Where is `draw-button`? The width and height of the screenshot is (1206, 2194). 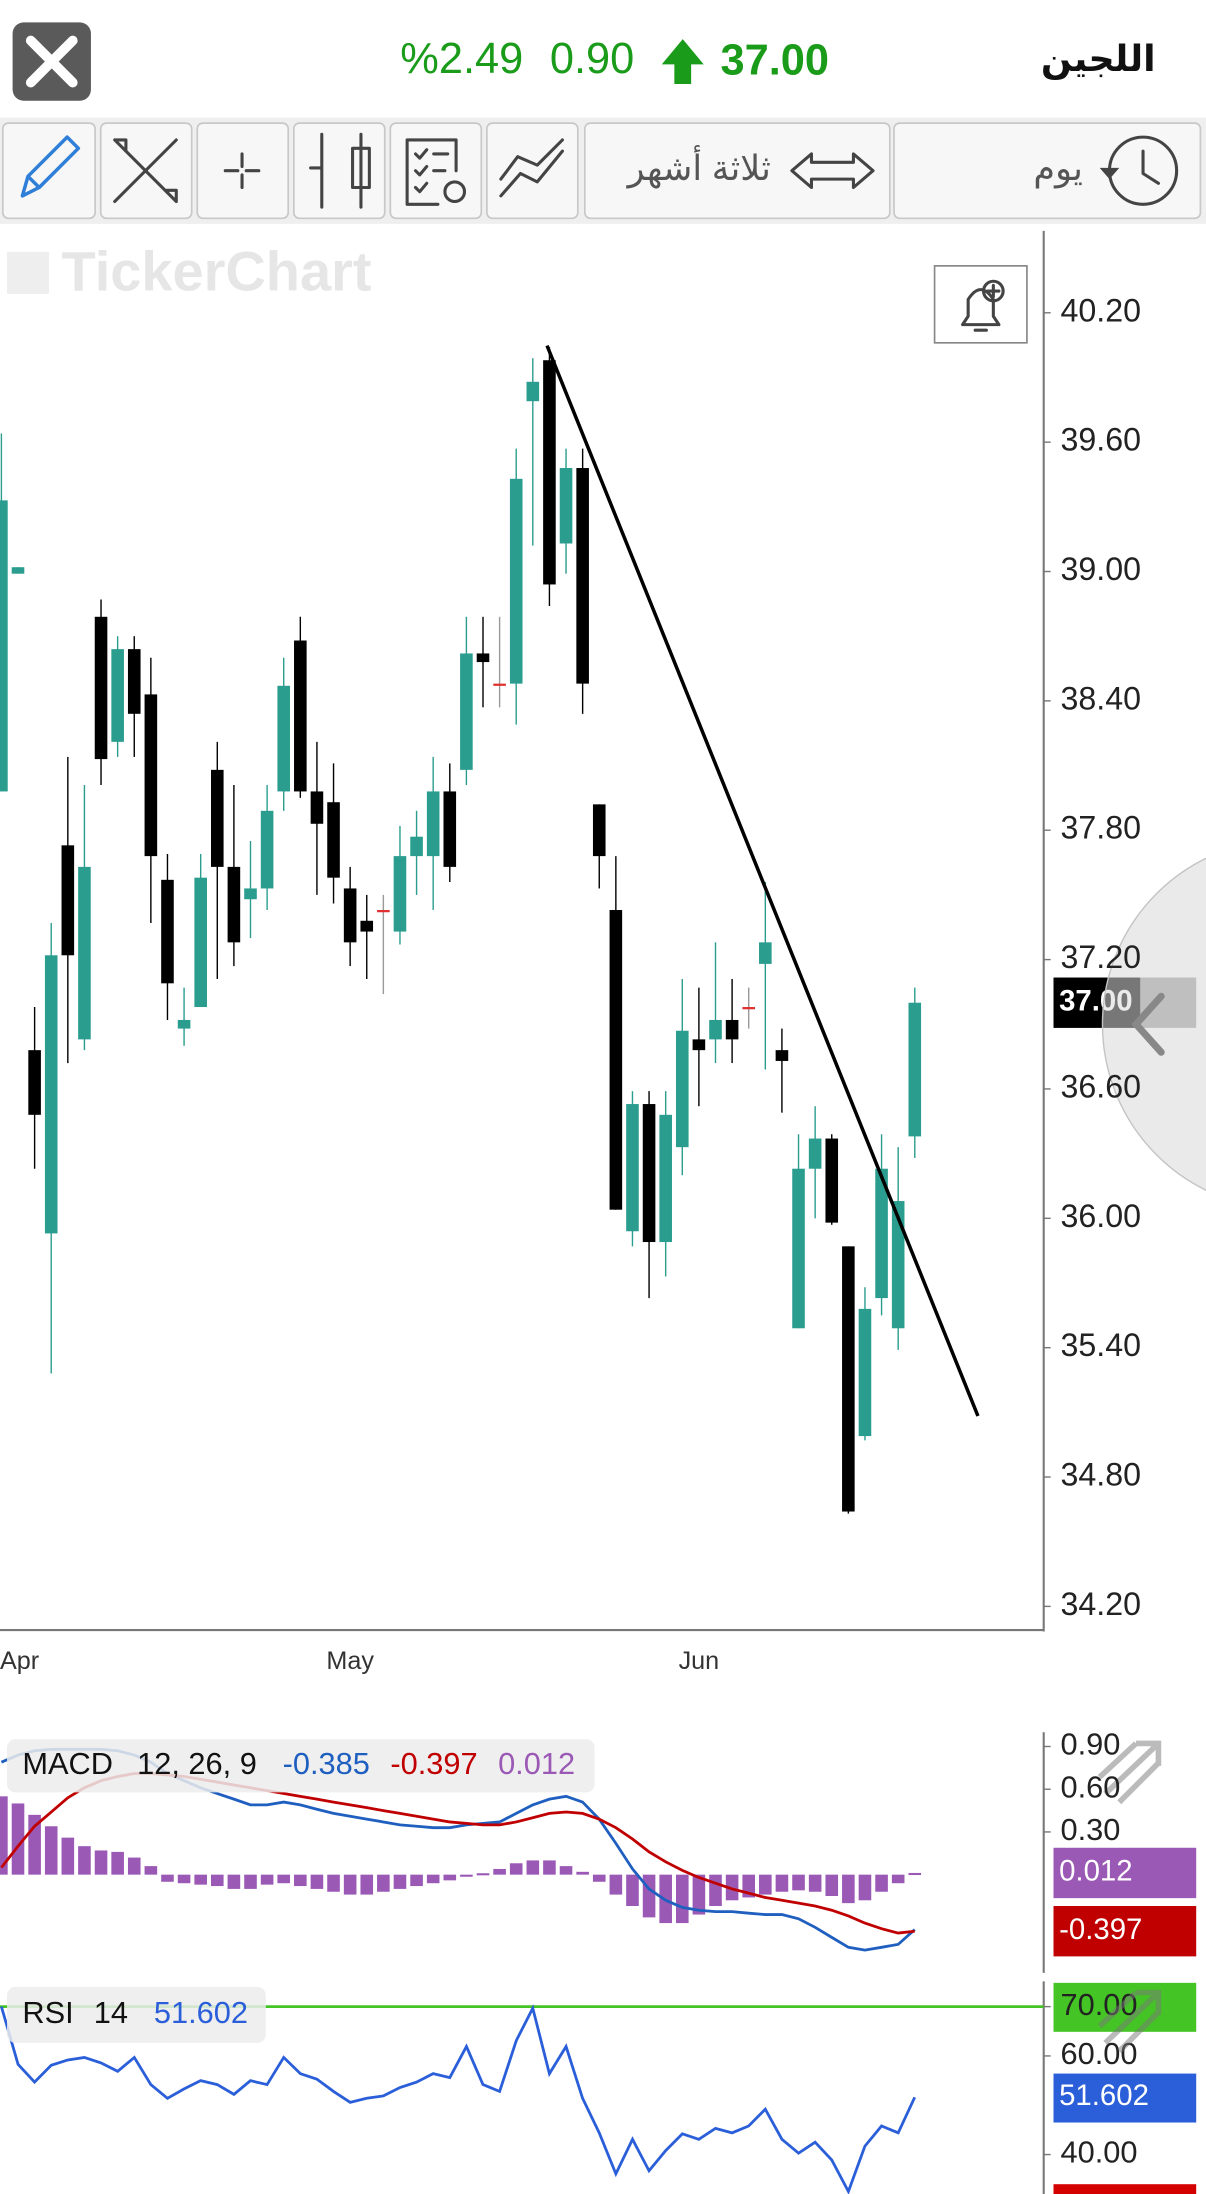
draw-button is located at coordinates (48, 171).